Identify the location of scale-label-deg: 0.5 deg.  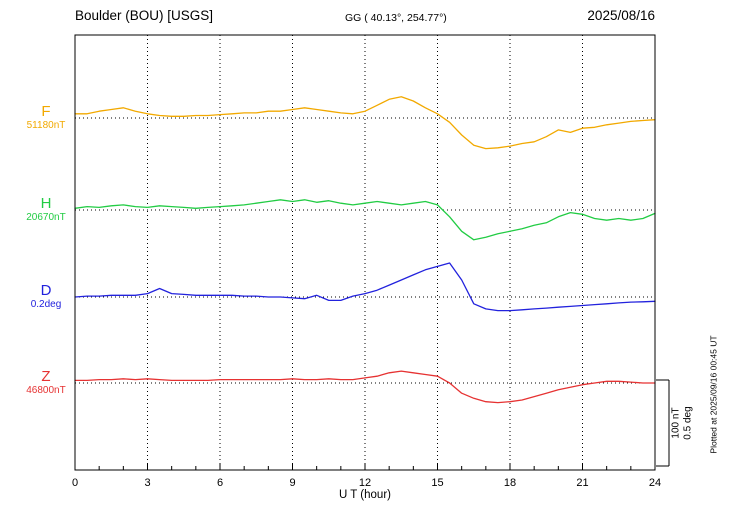
(688, 423).